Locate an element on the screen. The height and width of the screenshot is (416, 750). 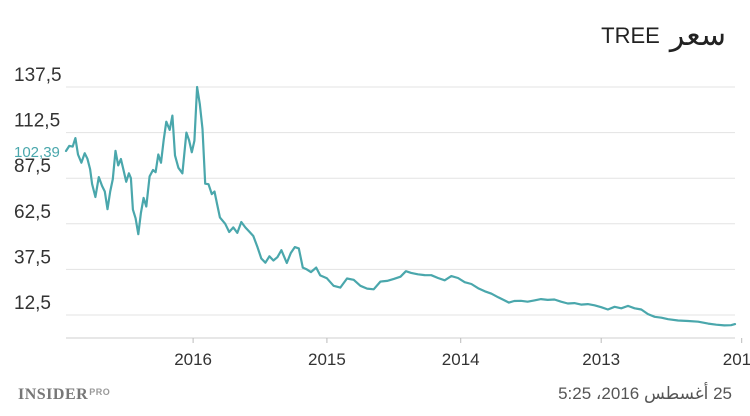
y-tick-label: 87,5 is located at coordinates (32, 166).